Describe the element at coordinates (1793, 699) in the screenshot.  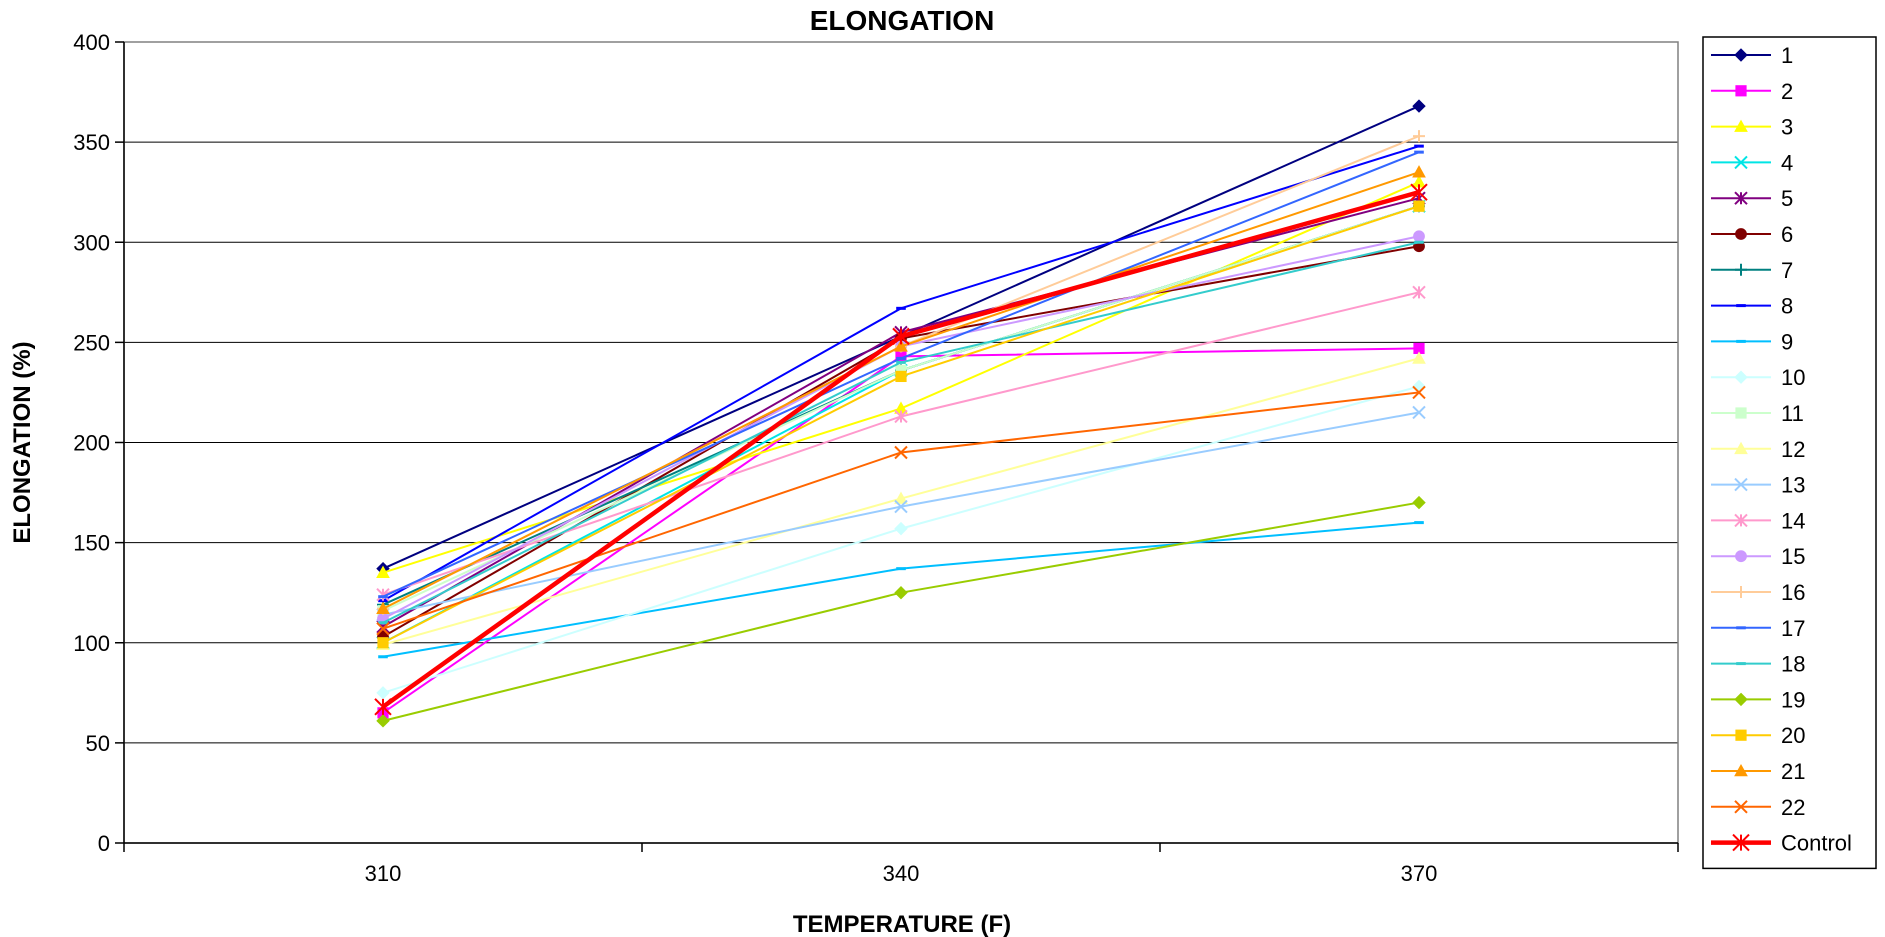
I see `legend-label: 19` at that location.